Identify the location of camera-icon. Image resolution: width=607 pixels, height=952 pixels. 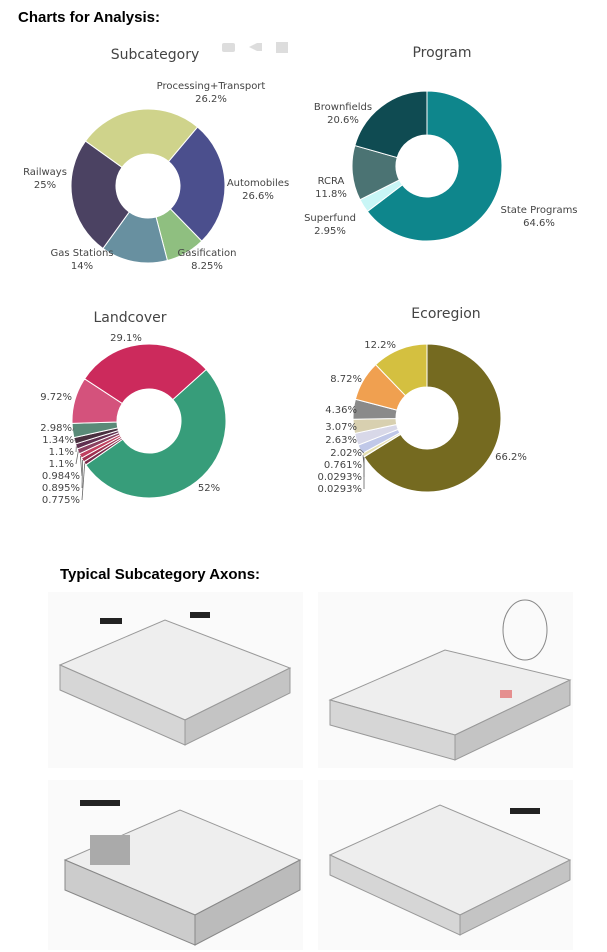
(228, 47).